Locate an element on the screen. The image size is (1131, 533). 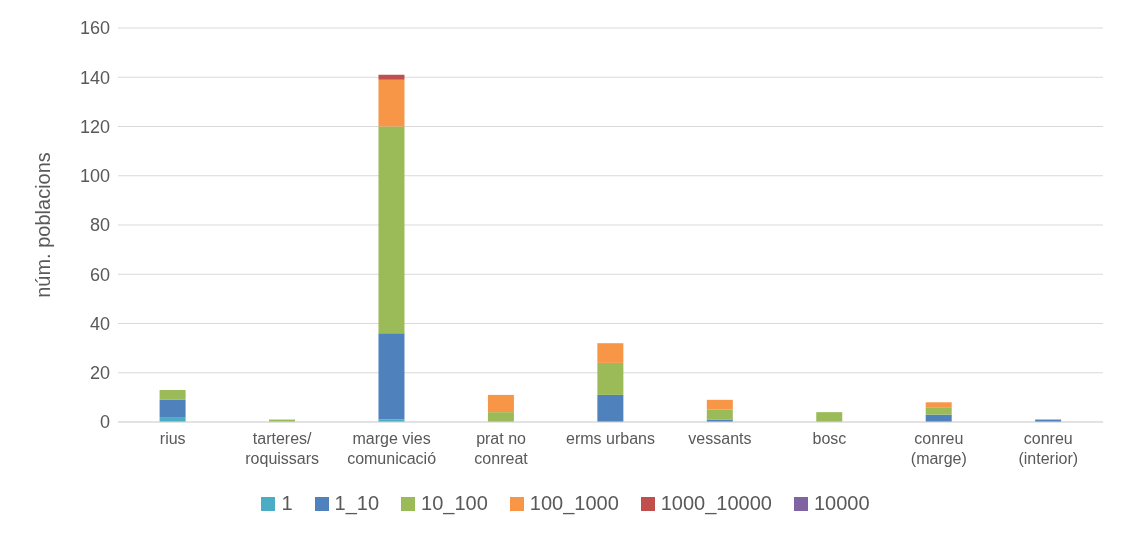
y-tick-label: 160 is located at coordinates (94, 28).